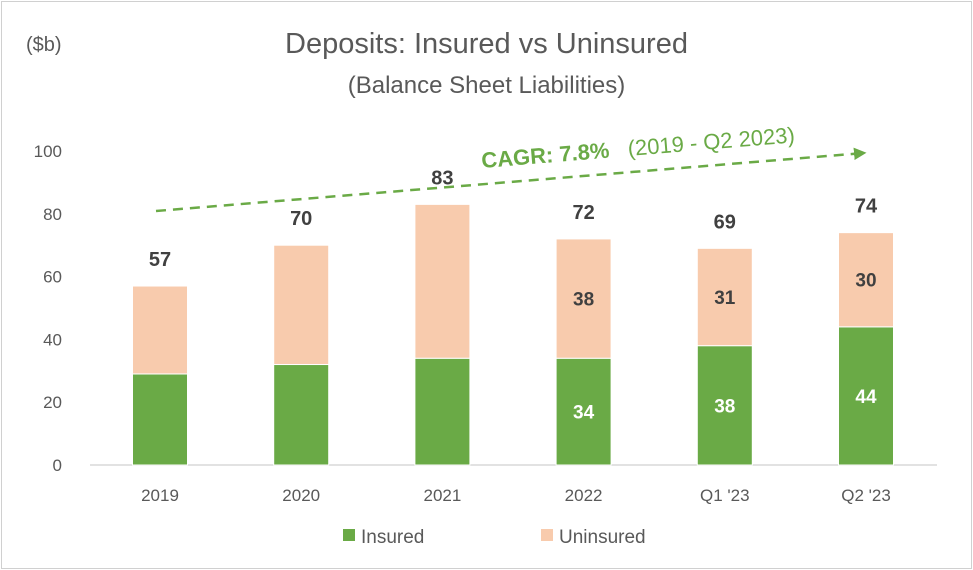  Describe the element at coordinates (57, 465) in the screenshot. I see `y-tick-label: 0` at that location.